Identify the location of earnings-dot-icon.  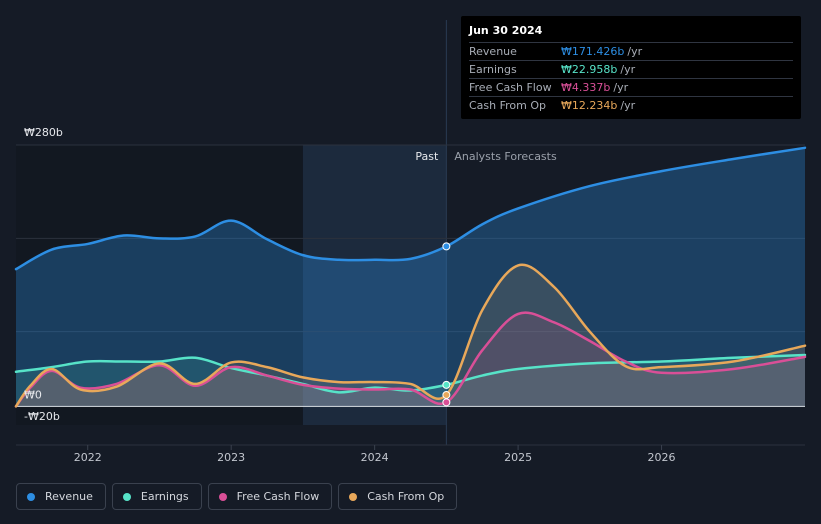
(126, 496).